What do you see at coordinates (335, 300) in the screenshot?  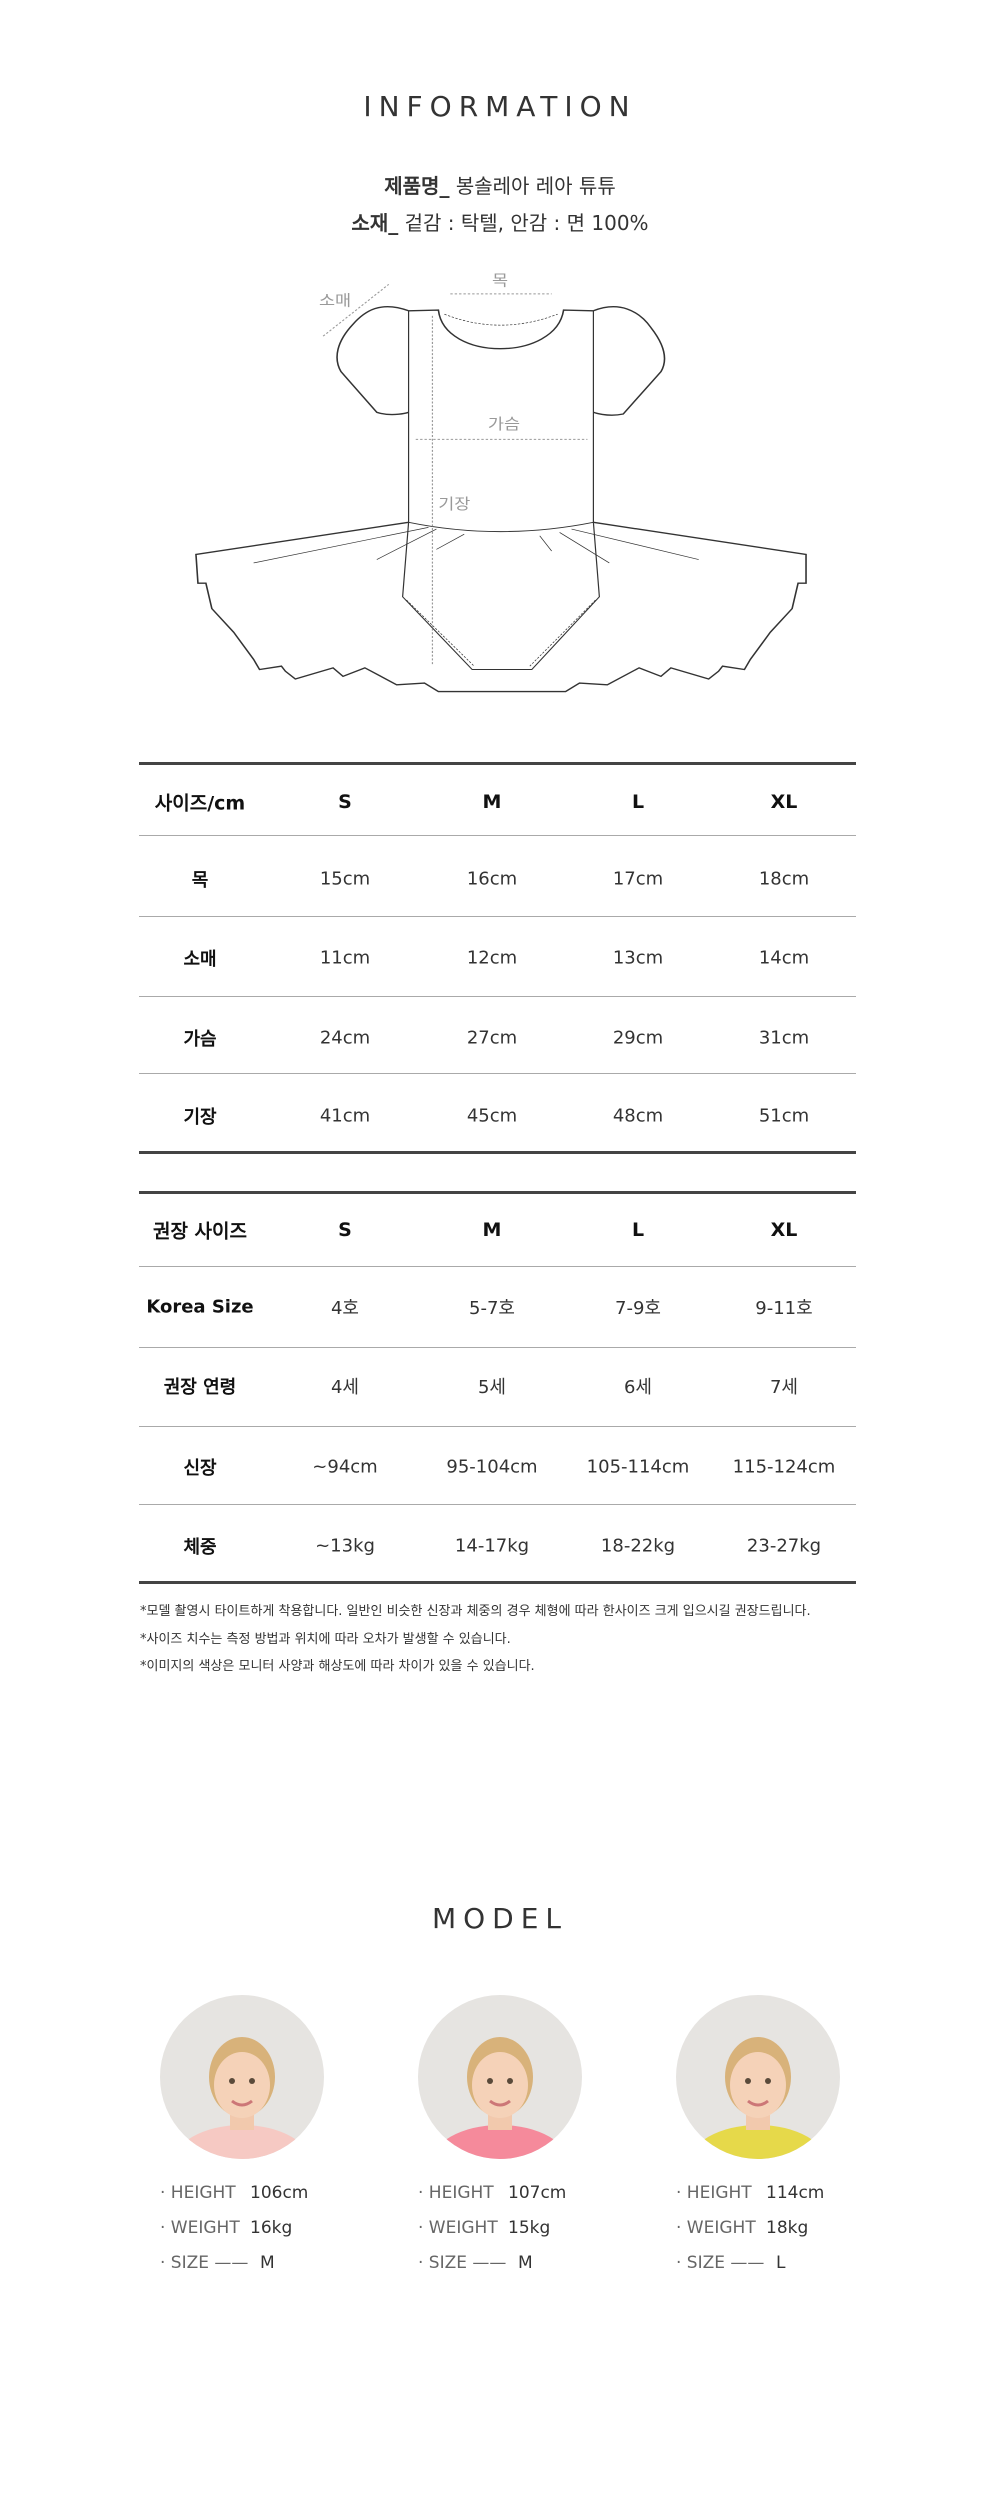 I see `sleeve-label: 소매` at bounding box center [335, 300].